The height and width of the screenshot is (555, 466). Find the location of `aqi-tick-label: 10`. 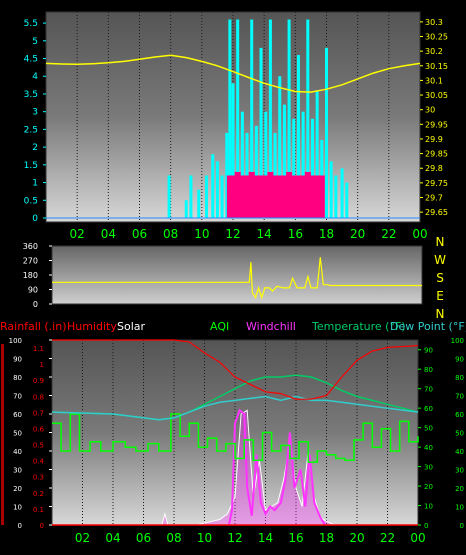

aqi-tick-label: 10 is located at coordinates (459, 508).